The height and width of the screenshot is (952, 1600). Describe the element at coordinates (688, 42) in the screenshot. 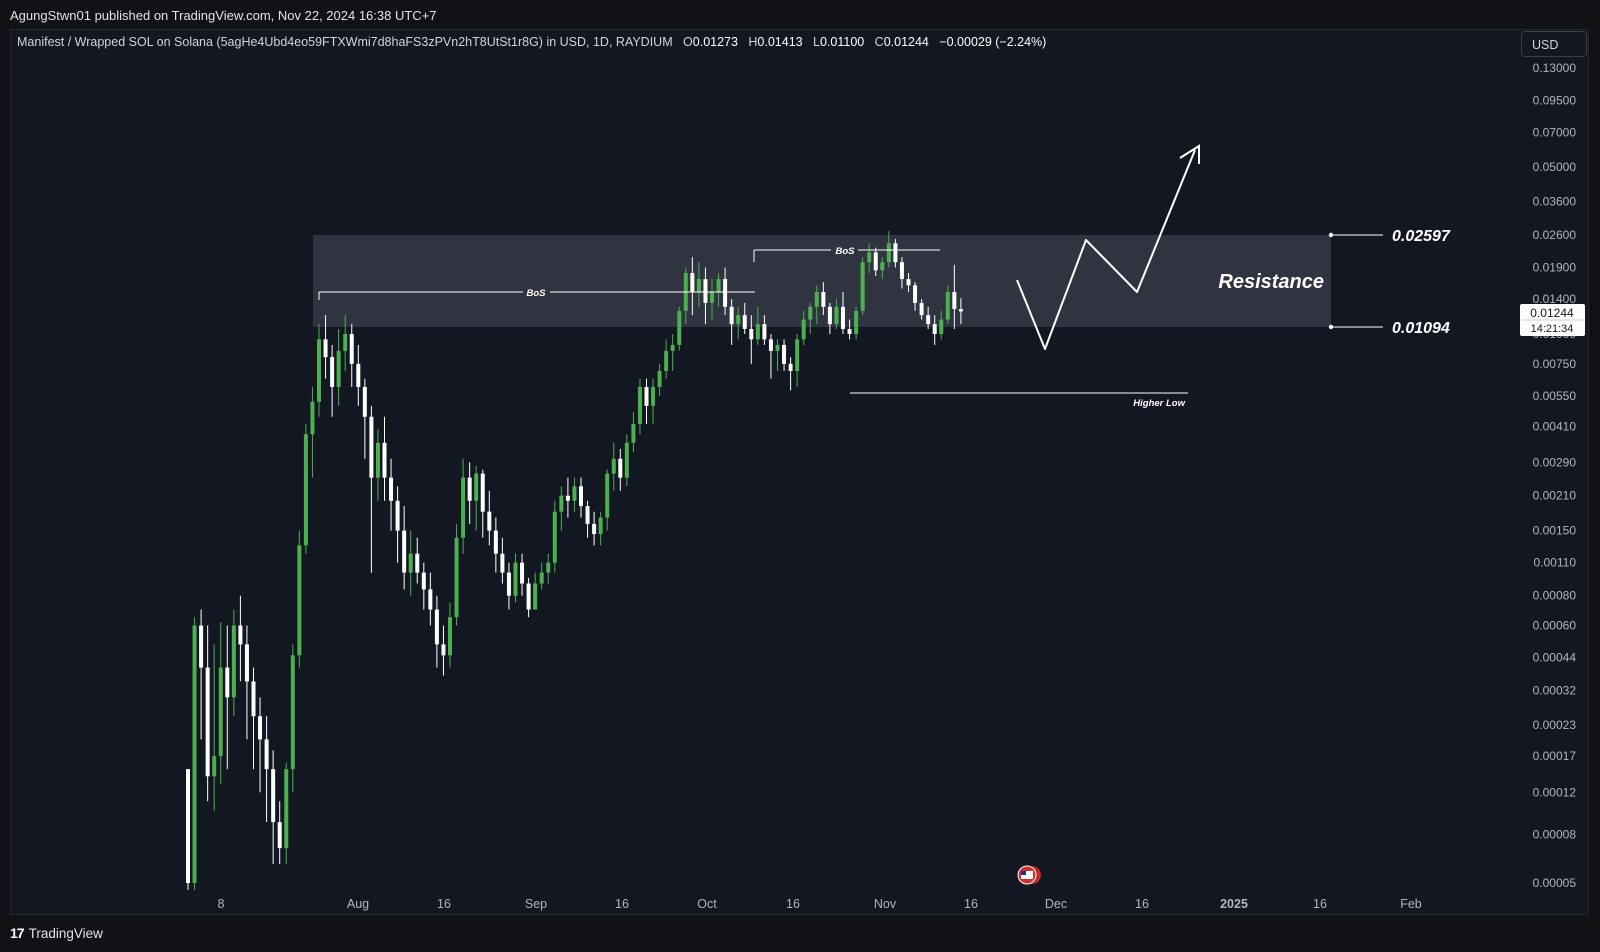

I see `open-label: O` at that location.